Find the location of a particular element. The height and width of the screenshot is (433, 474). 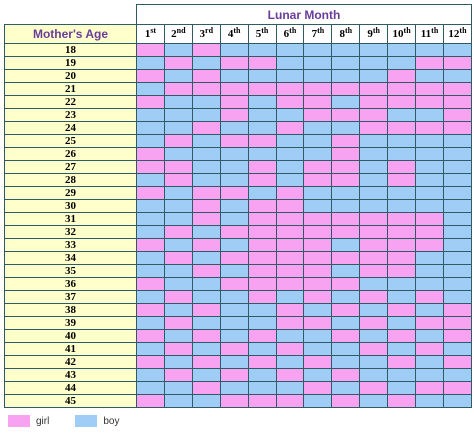

age-header: Mother's Age is located at coordinates (70, 34).